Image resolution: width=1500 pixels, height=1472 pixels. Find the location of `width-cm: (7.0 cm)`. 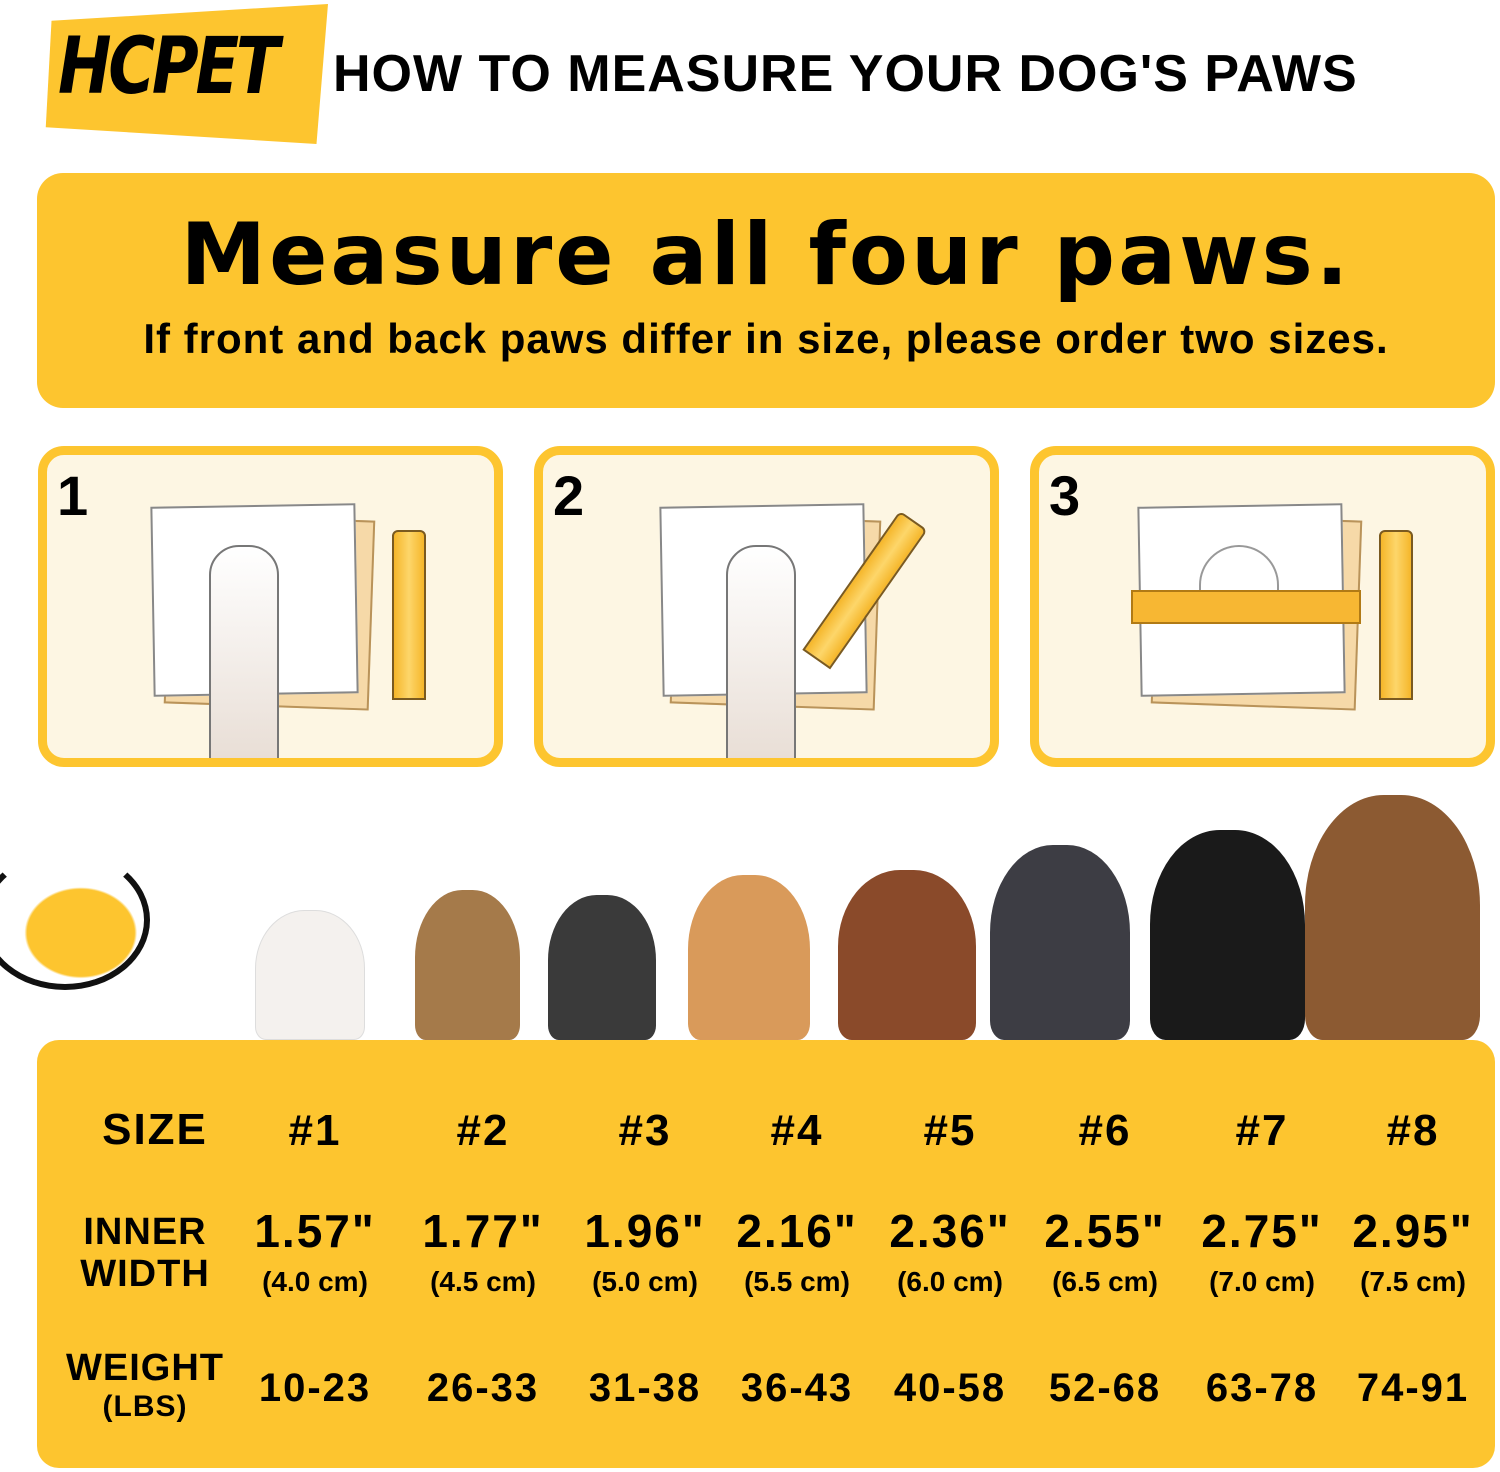

width-cm: (7.0 cm) is located at coordinates (1262, 1281).